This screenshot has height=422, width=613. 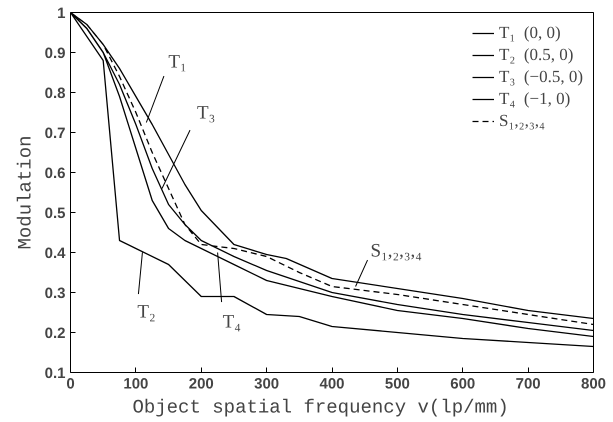 I want to click on annotation: T₄, so click(x=231, y=322).